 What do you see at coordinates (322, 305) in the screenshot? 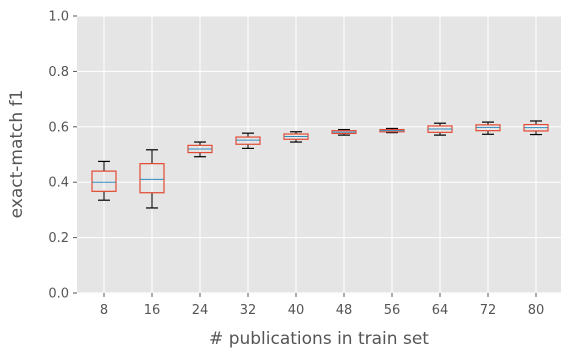
I see `x-axis-ticks: 8 16 24 32 40 48 56 64 72 80` at bounding box center [322, 305].